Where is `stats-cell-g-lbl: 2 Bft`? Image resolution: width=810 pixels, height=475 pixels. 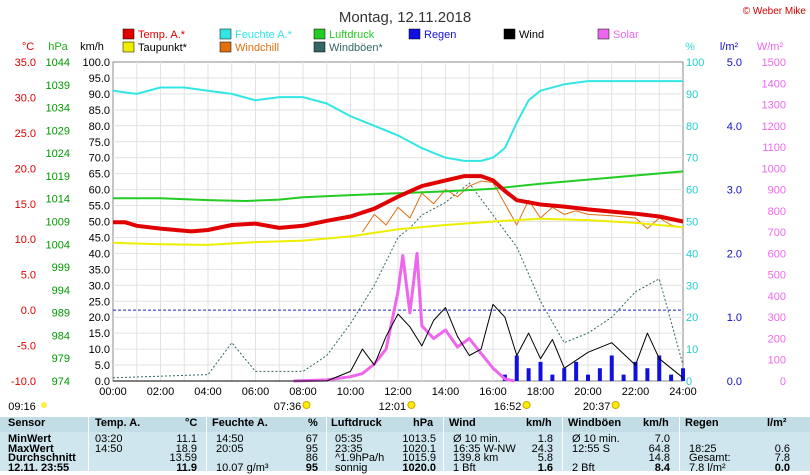
stats-cell-g-lbl: 2 Bft is located at coordinates (583, 467).